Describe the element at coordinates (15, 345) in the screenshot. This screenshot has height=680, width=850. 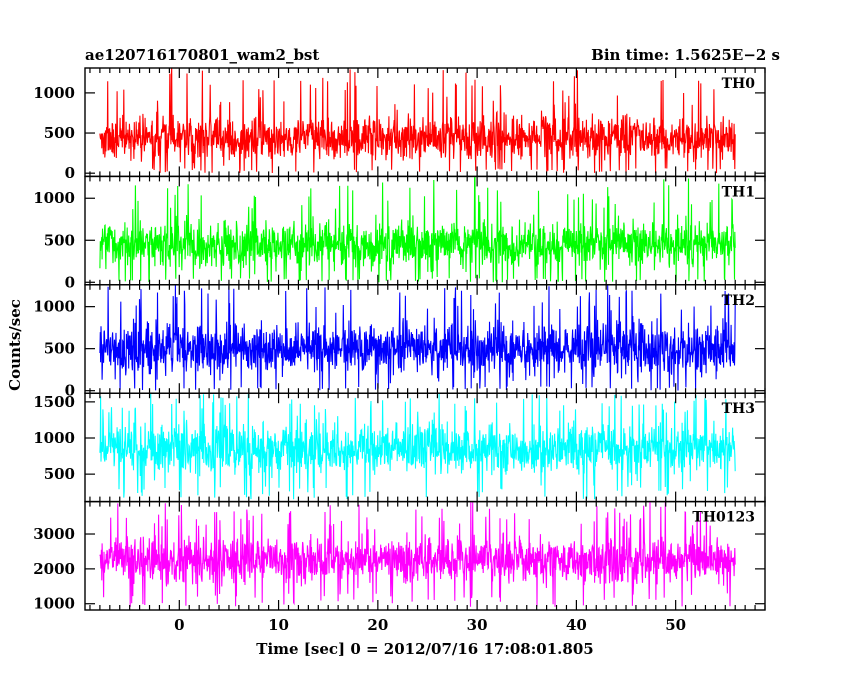
I see `y-axis-label: Counts/sec` at that location.